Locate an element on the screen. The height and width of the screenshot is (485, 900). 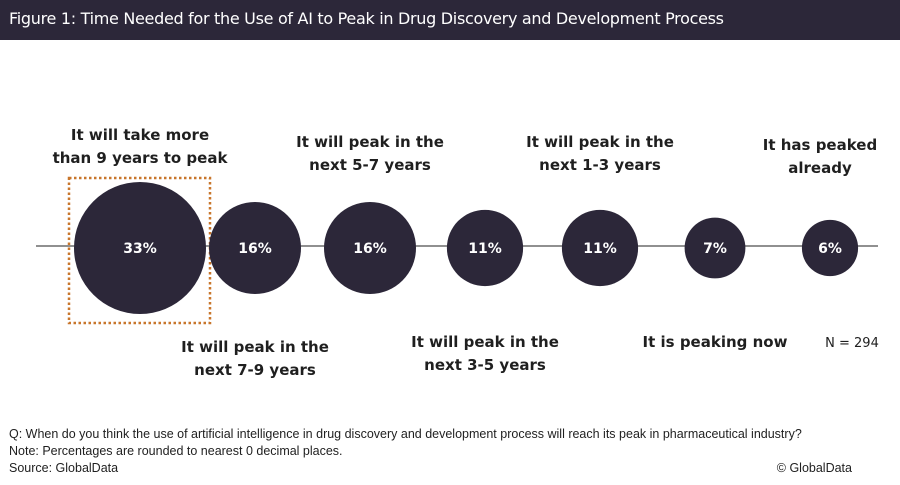
category-label: next 3-5 years is located at coordinates (485, 365).